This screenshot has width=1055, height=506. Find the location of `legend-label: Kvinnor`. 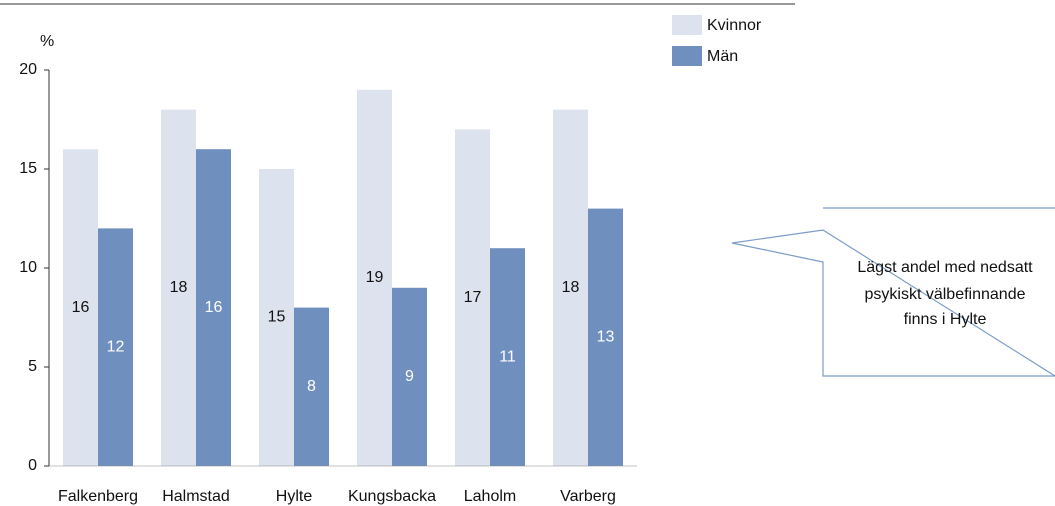

legend-label: Kvinnor is located at coordinates (734, 25).